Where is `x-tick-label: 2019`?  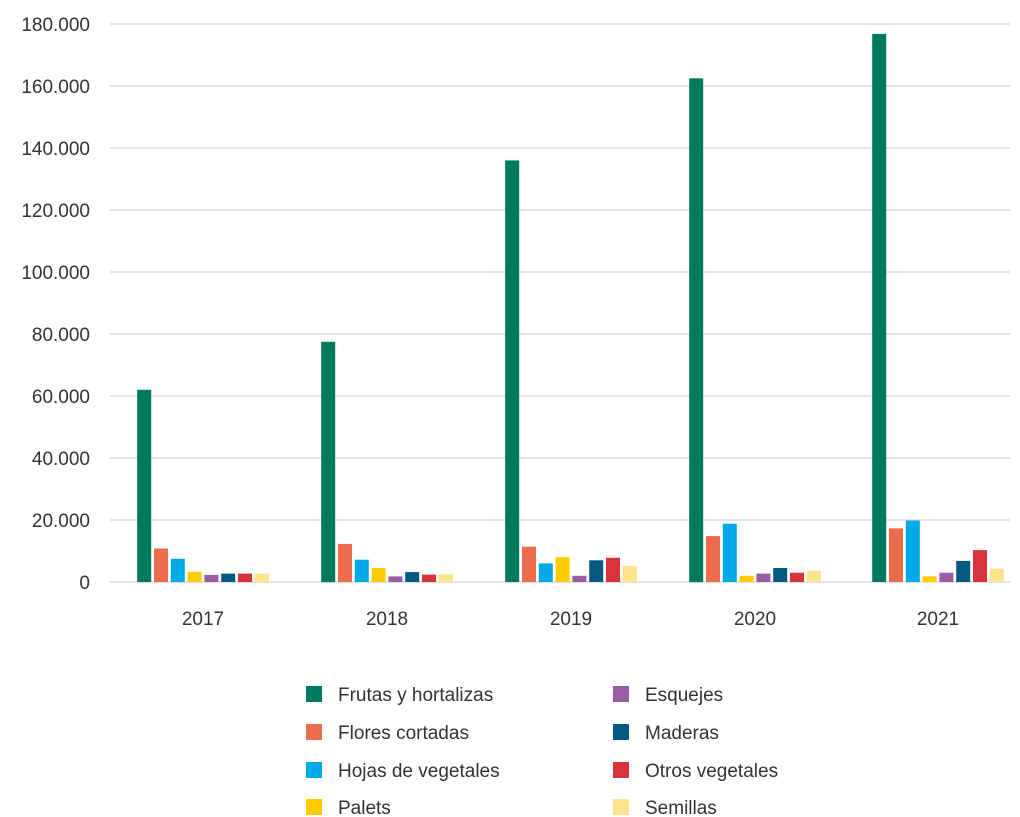 x-tick-label: 2019 is located at coordinates (571, 619).